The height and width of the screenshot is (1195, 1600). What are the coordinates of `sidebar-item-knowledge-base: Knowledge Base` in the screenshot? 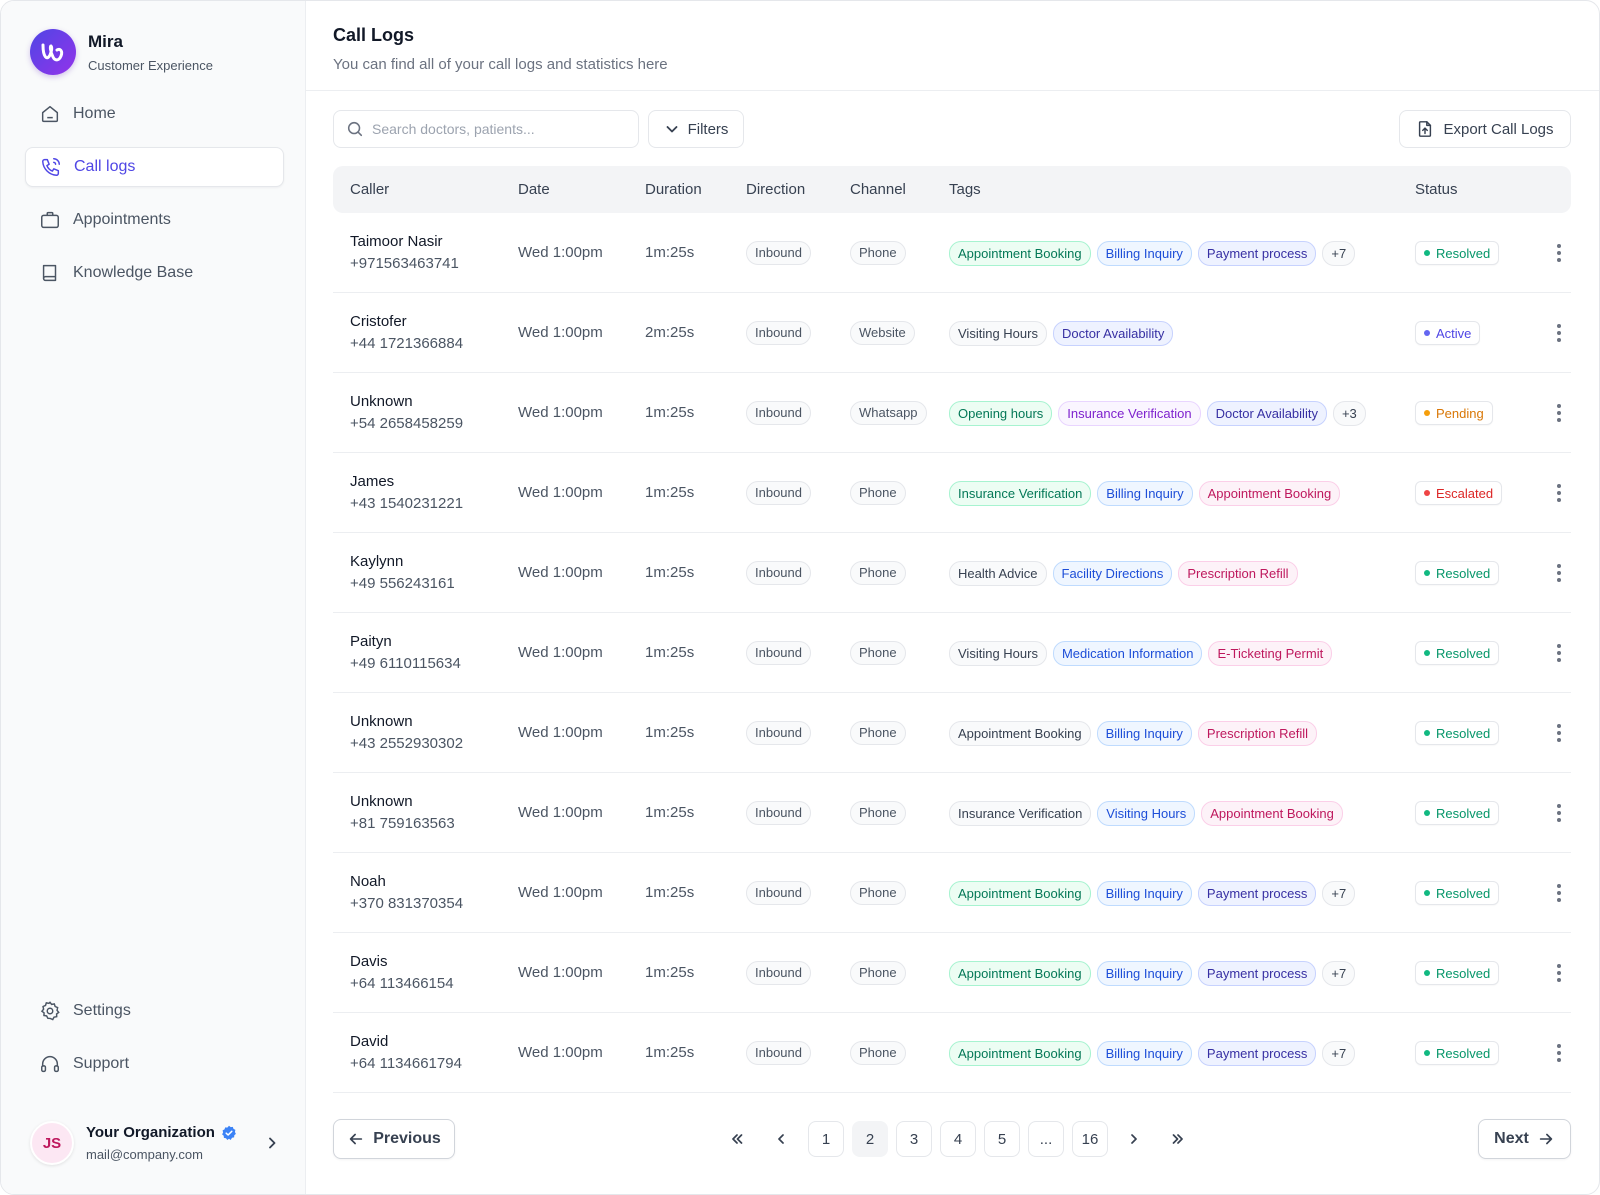 It's located at (154, 273).